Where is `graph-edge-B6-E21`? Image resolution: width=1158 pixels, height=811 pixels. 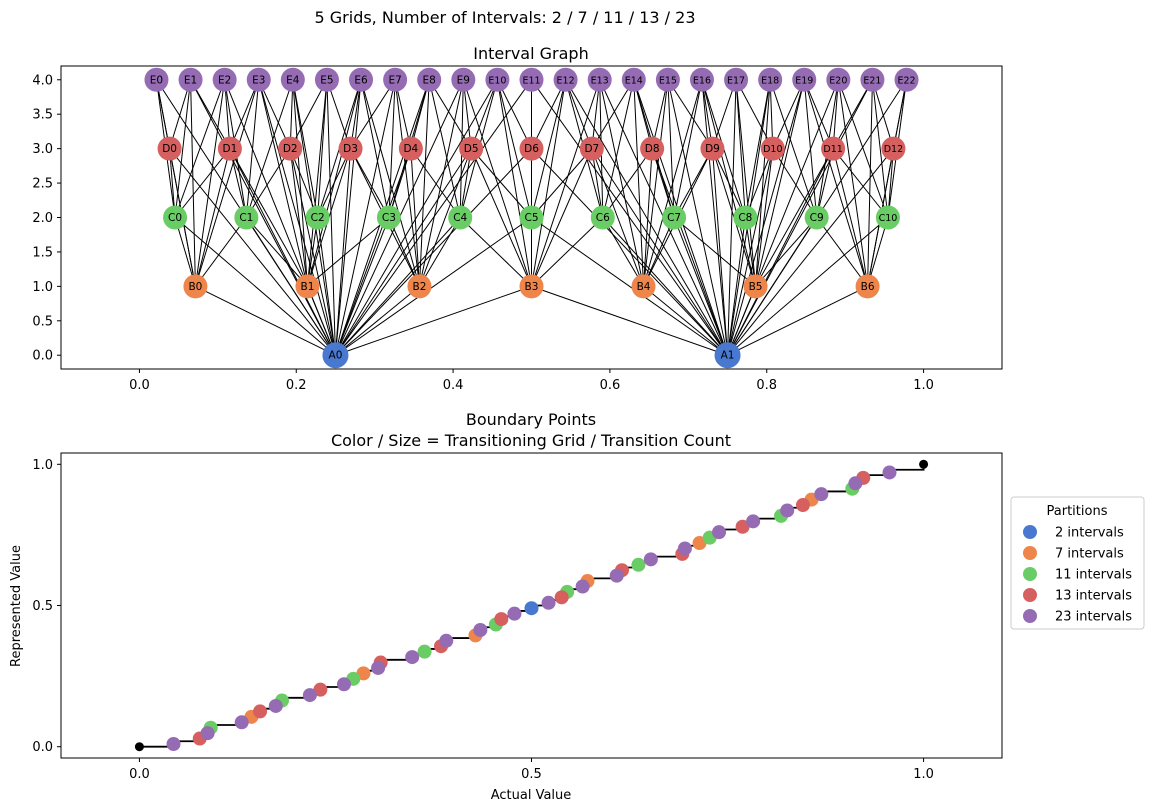
graph-edge-B6-E21 is located at coordinates (870, 183).